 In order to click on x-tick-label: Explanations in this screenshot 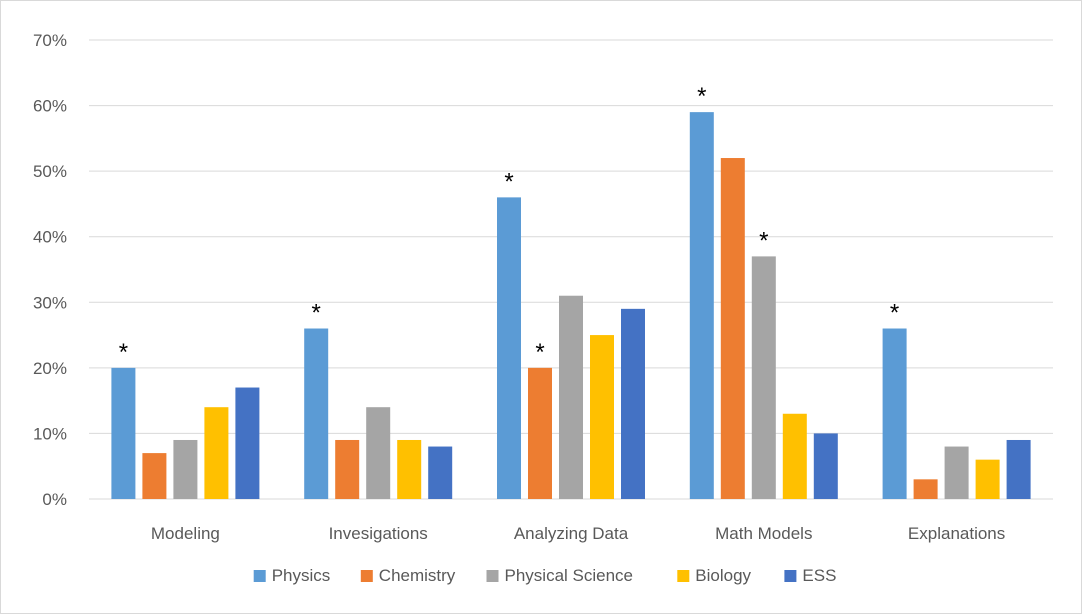, I will do `click(956, 533)`.